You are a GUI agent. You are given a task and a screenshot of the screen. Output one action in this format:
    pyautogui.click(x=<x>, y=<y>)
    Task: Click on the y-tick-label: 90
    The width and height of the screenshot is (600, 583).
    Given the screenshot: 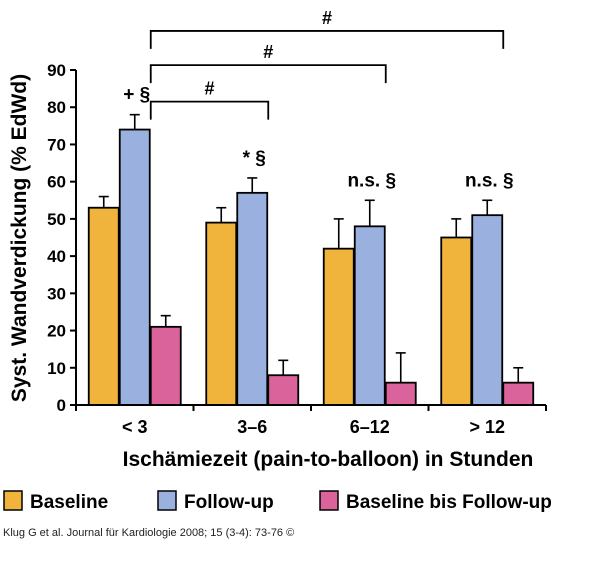 What is the action you would take?
    pyautogui.click(x=56, y=70)
    